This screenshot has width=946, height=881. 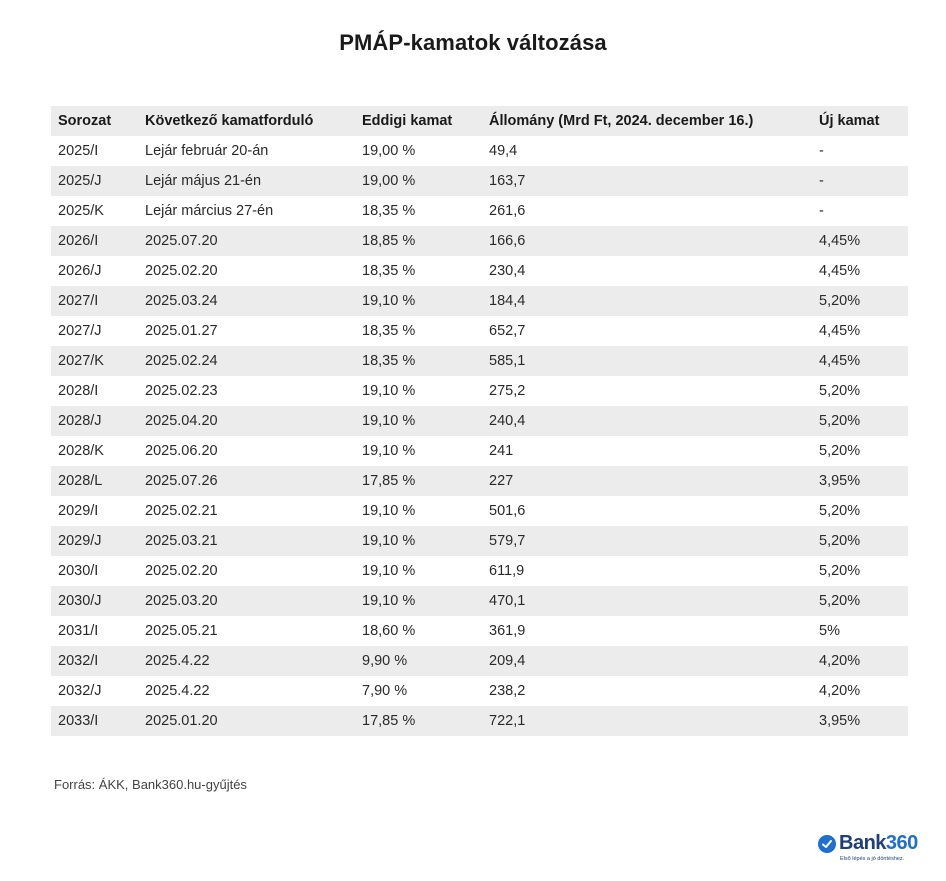 What do you see at coordinates (418, 661) in the screenshot?
I see `cell-previous-rate: 9,90 %` at bounding box center [418, 661].